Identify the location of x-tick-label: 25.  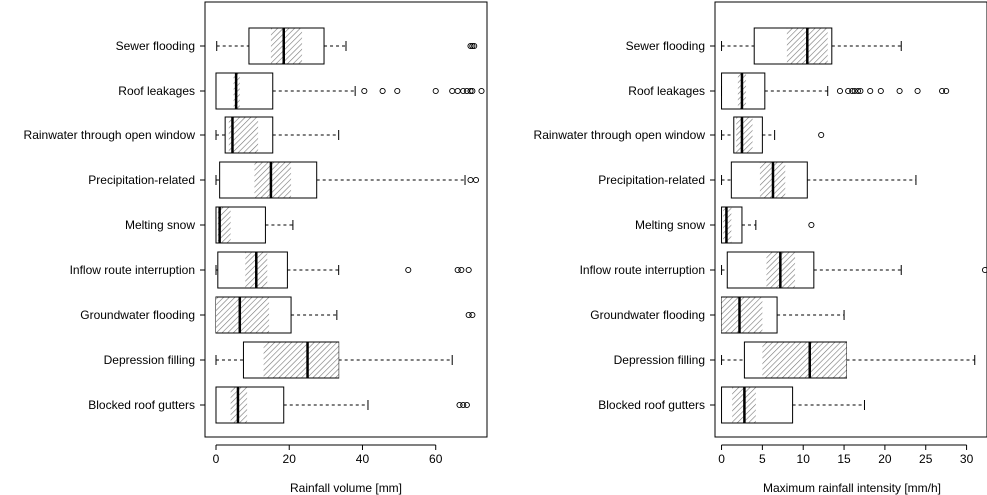
(926, 459).